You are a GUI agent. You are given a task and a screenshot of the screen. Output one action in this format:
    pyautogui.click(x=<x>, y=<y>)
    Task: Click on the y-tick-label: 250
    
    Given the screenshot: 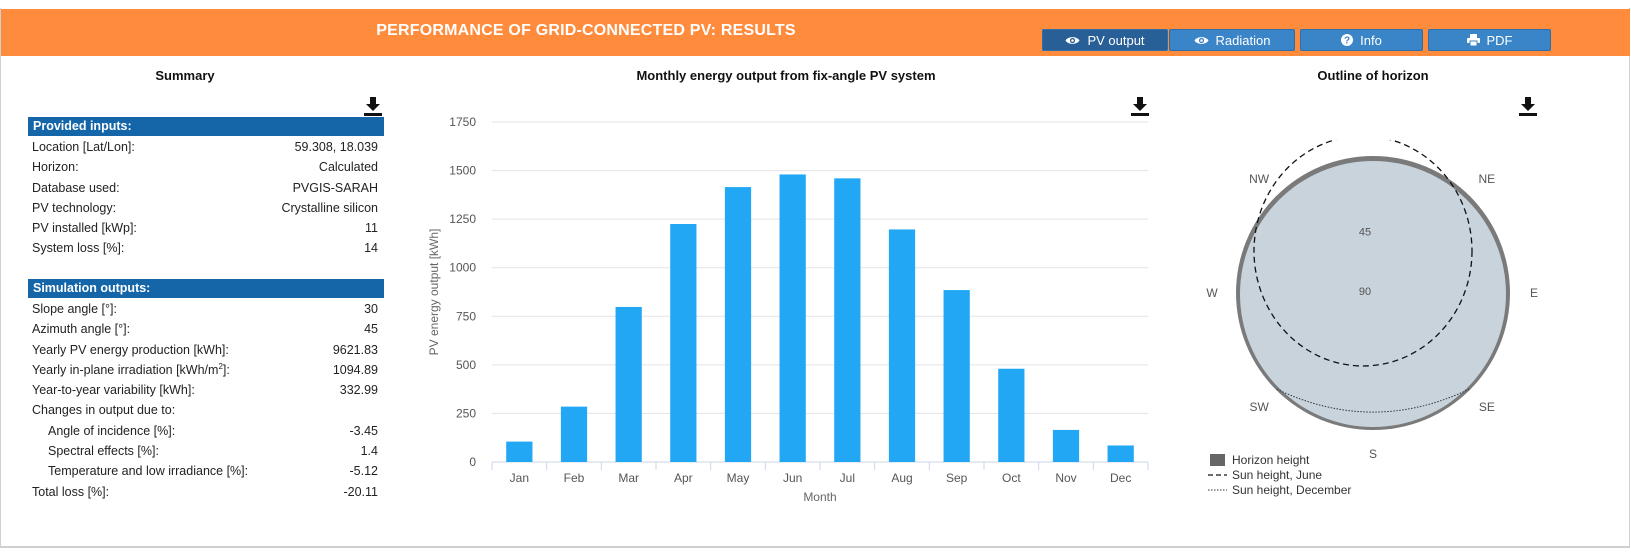 What is the action you would take?
    pyautogui.click(x=466, y=413)
    